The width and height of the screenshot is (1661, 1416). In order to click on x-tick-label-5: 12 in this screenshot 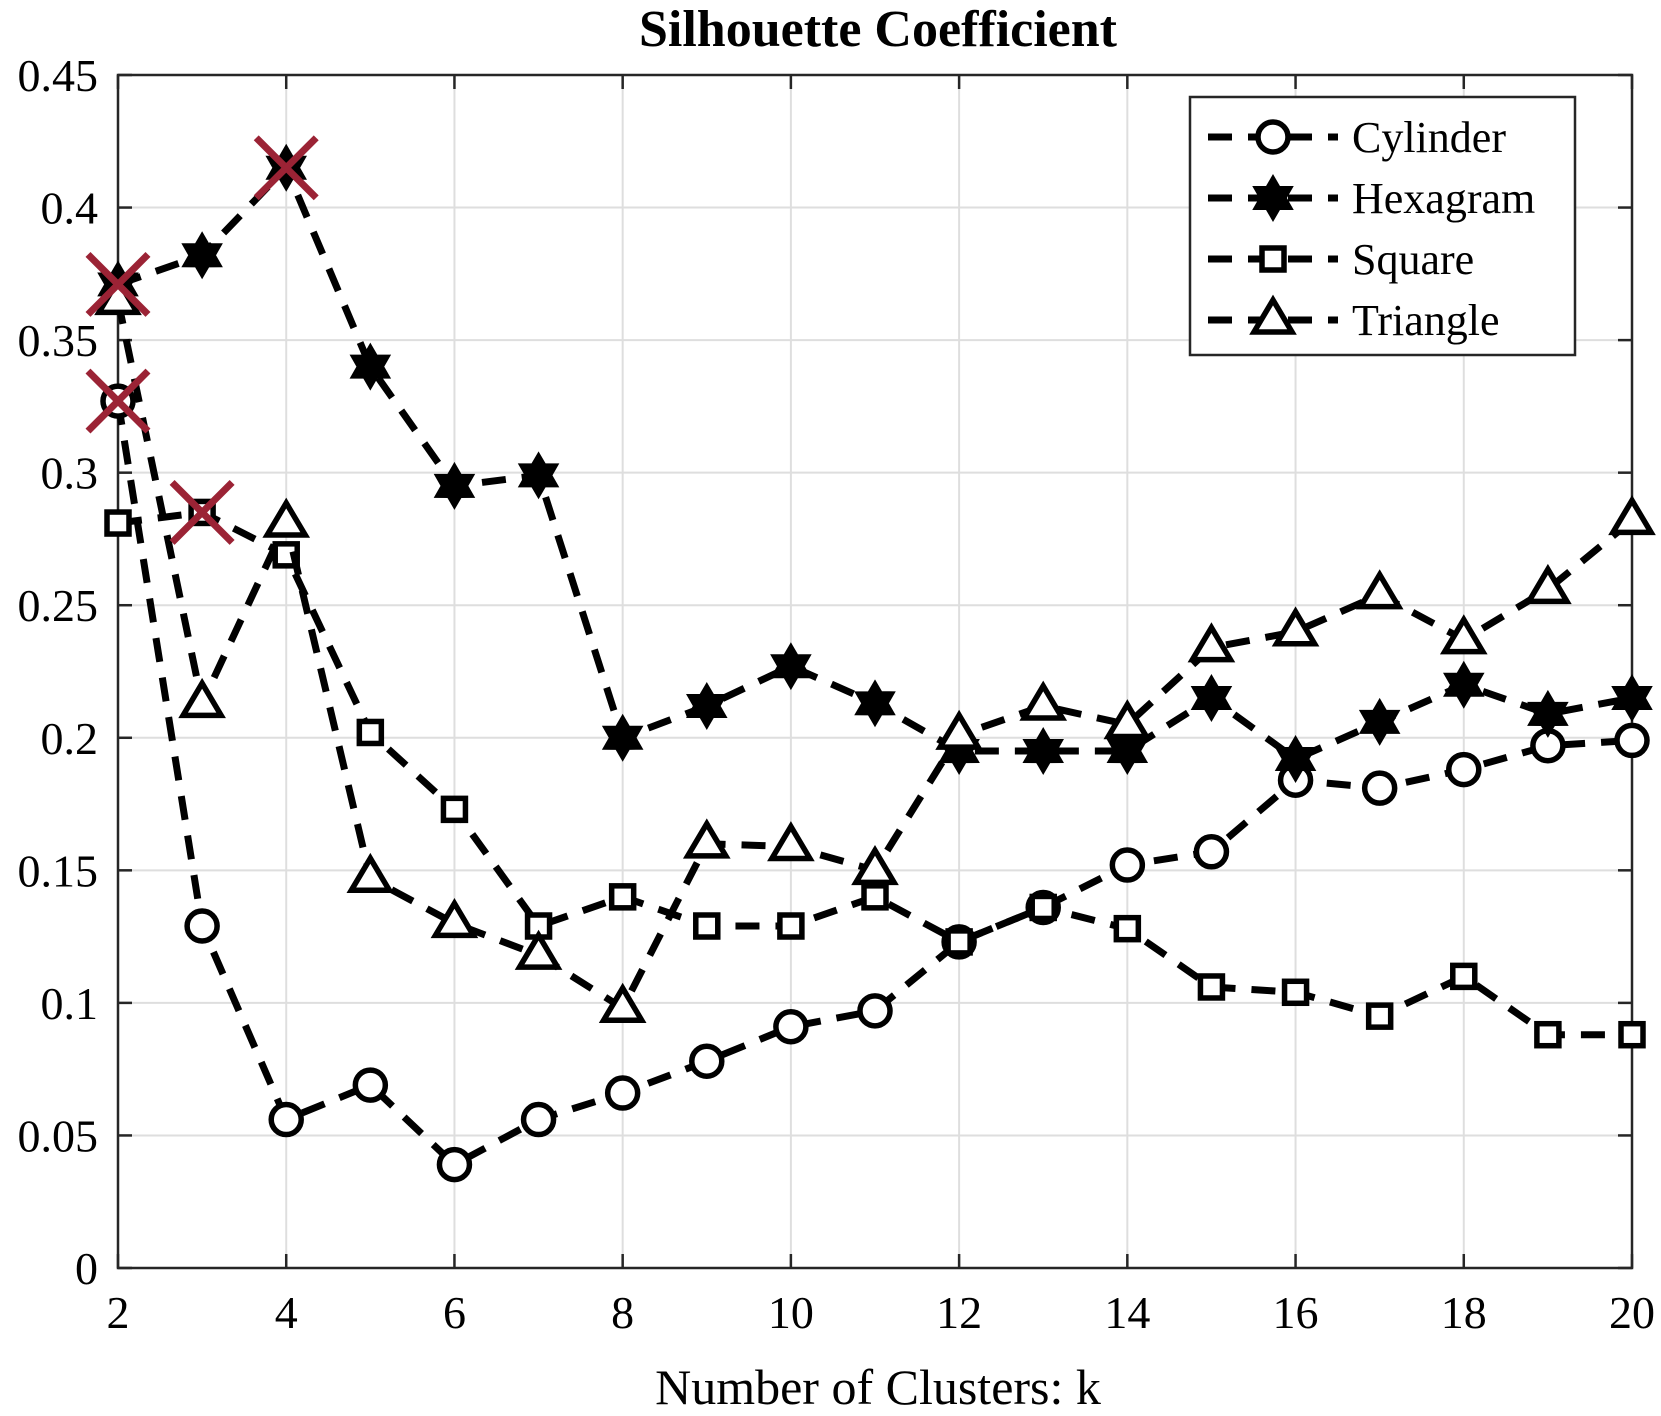, I will do `click(959, 1312)`.